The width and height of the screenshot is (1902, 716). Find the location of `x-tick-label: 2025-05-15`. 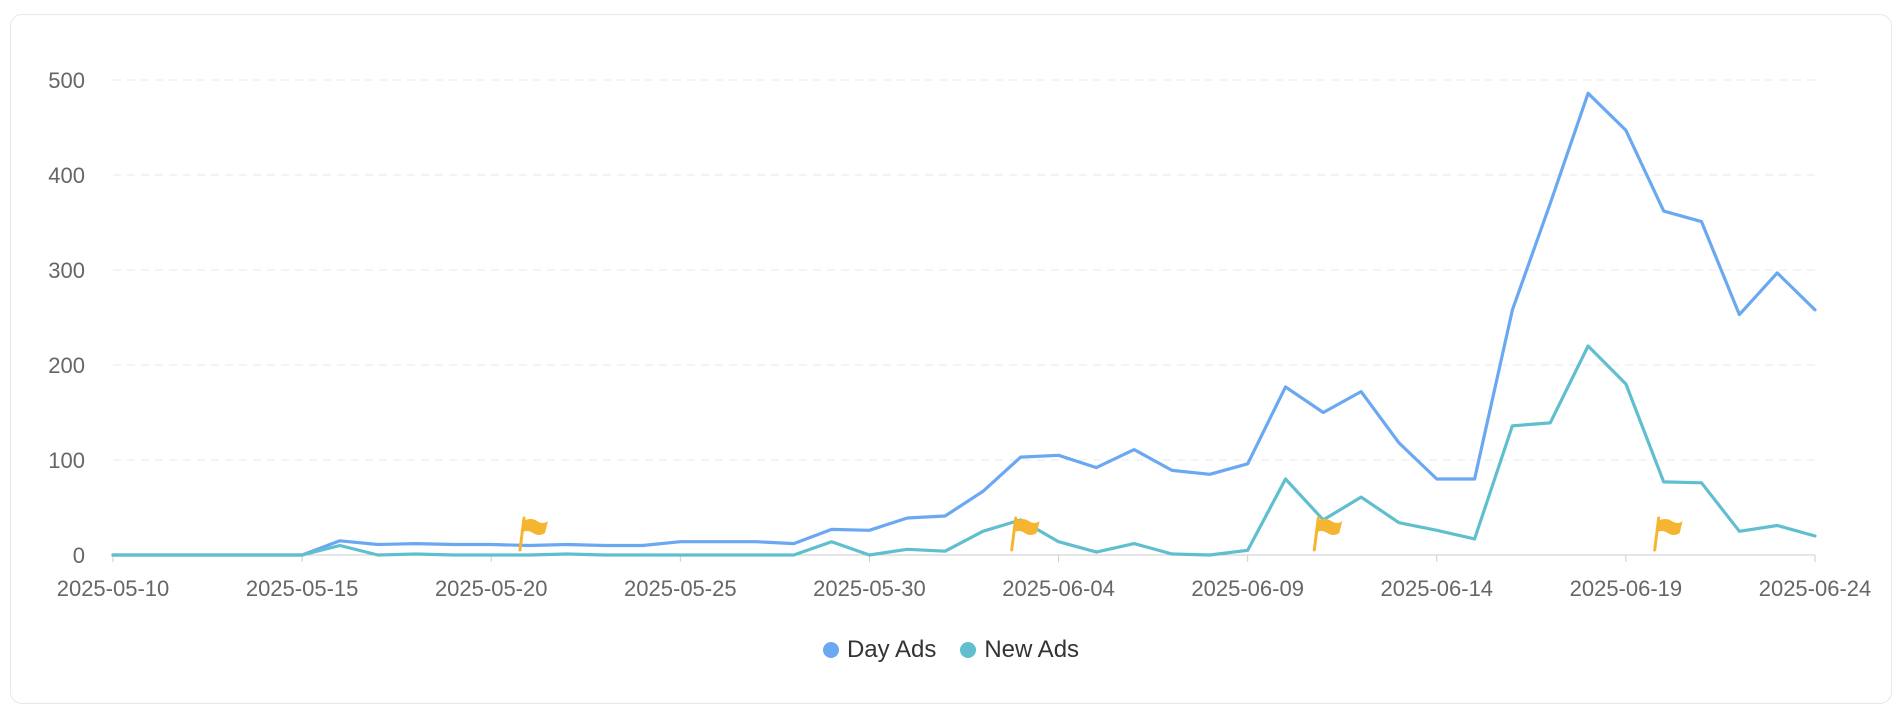

x-tick-label: 2025-05-15 is located at coordinates (302, 588).